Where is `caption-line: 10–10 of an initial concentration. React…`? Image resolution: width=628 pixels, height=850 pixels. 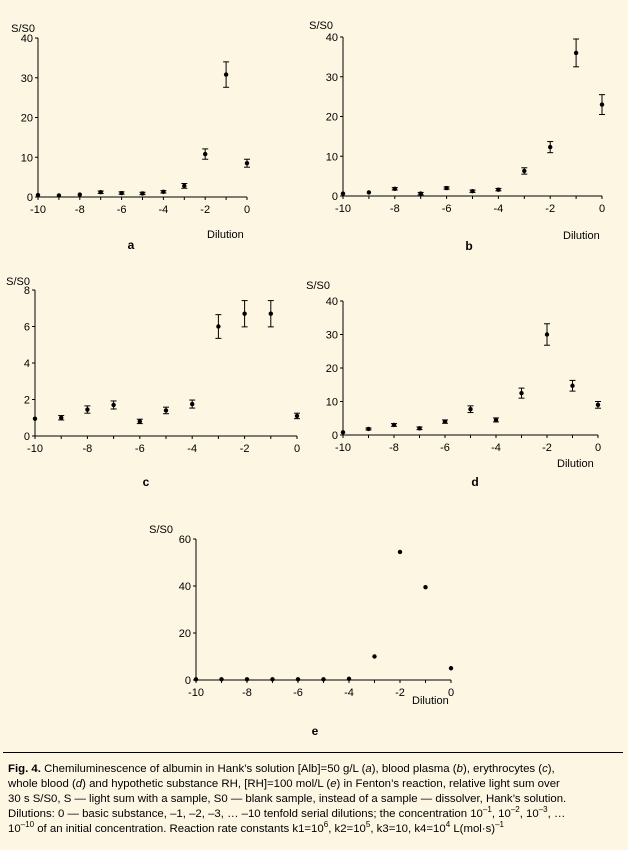 caption-line: 10–10 of an initial concentration. React… is located at coordinates (314, 828).